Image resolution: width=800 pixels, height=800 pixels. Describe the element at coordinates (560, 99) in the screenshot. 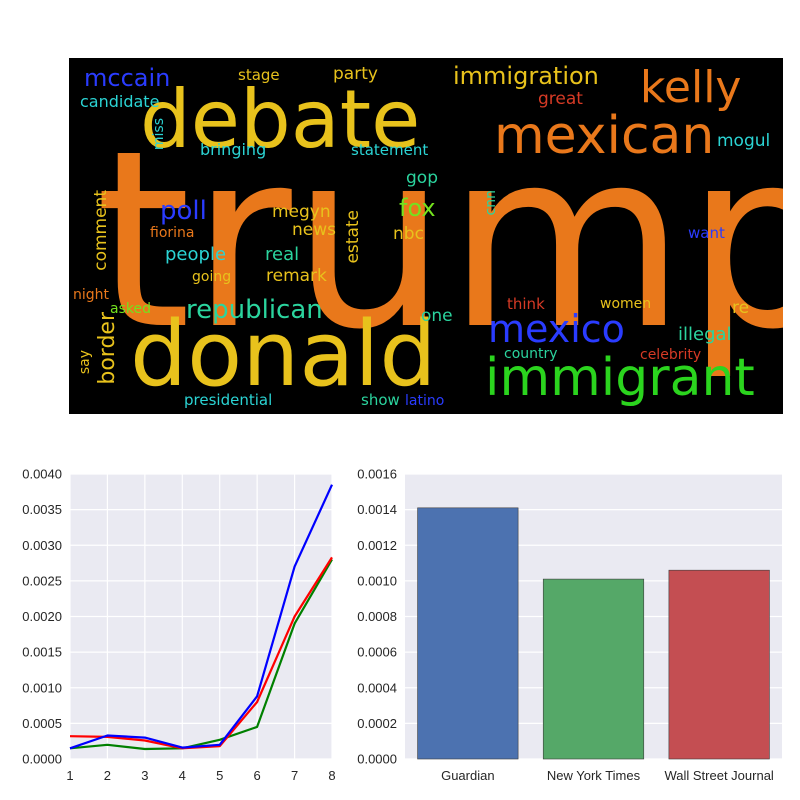

I see `wordcloud-word: great` at that location.